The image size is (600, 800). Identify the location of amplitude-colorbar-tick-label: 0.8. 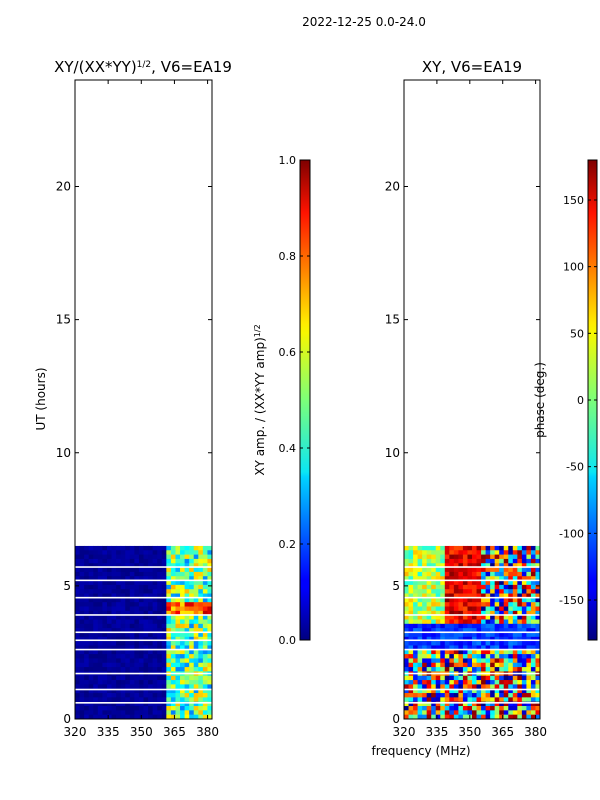
(288, 256).